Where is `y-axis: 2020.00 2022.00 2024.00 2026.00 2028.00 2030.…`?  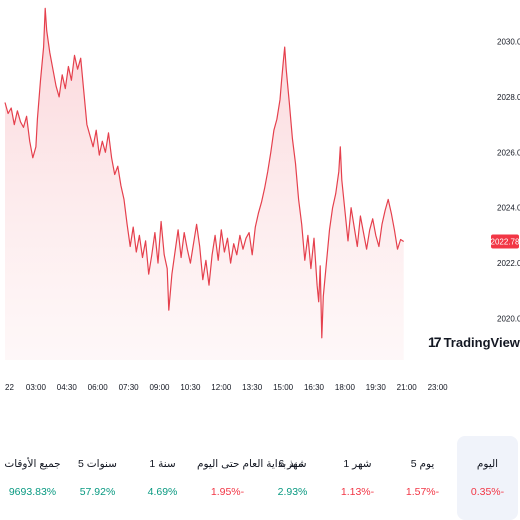 y-axis: 2020.00 2022.00 2024.00 2026.00 2028.00 2030.… is located at coordinates (508, 181).